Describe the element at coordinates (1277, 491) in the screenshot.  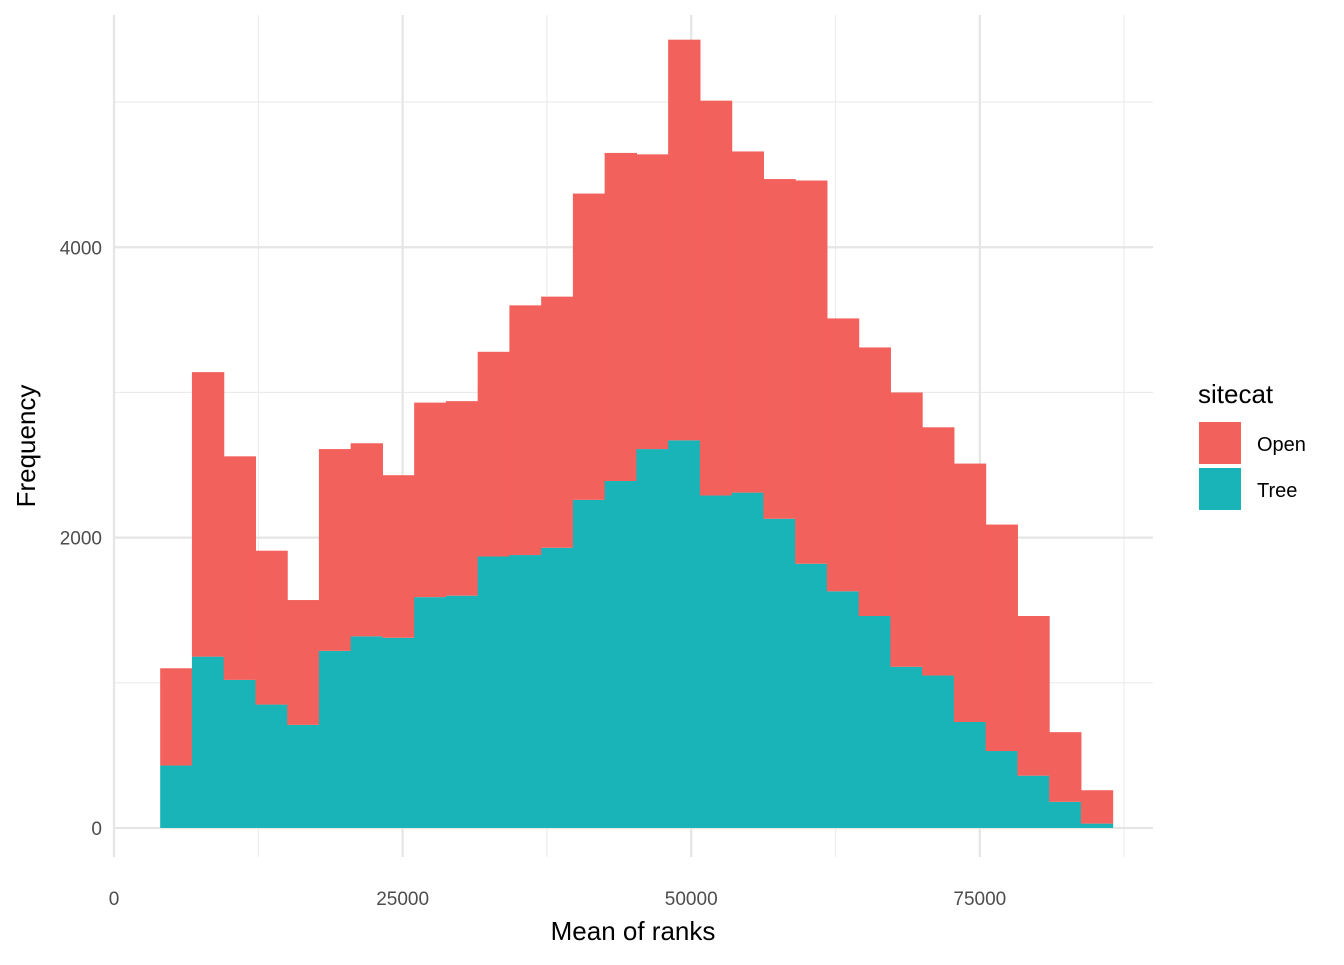
I see `legend-label-tree: Tree` at that location.